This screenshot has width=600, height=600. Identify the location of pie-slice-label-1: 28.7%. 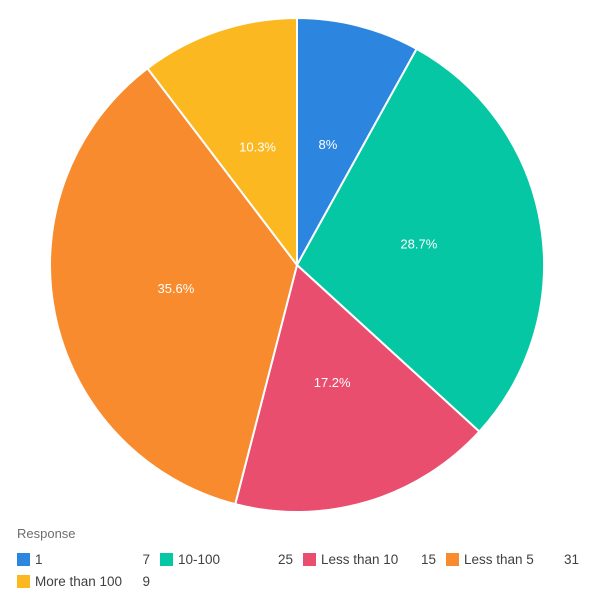
(418, 243).